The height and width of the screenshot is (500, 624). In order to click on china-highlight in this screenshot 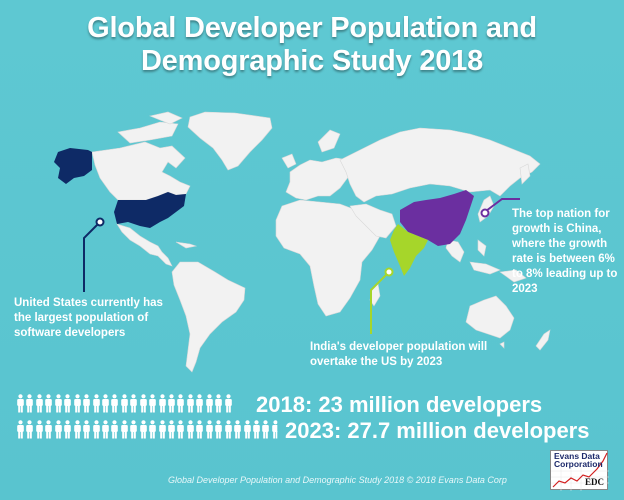, I will do `click(437, 218)`.